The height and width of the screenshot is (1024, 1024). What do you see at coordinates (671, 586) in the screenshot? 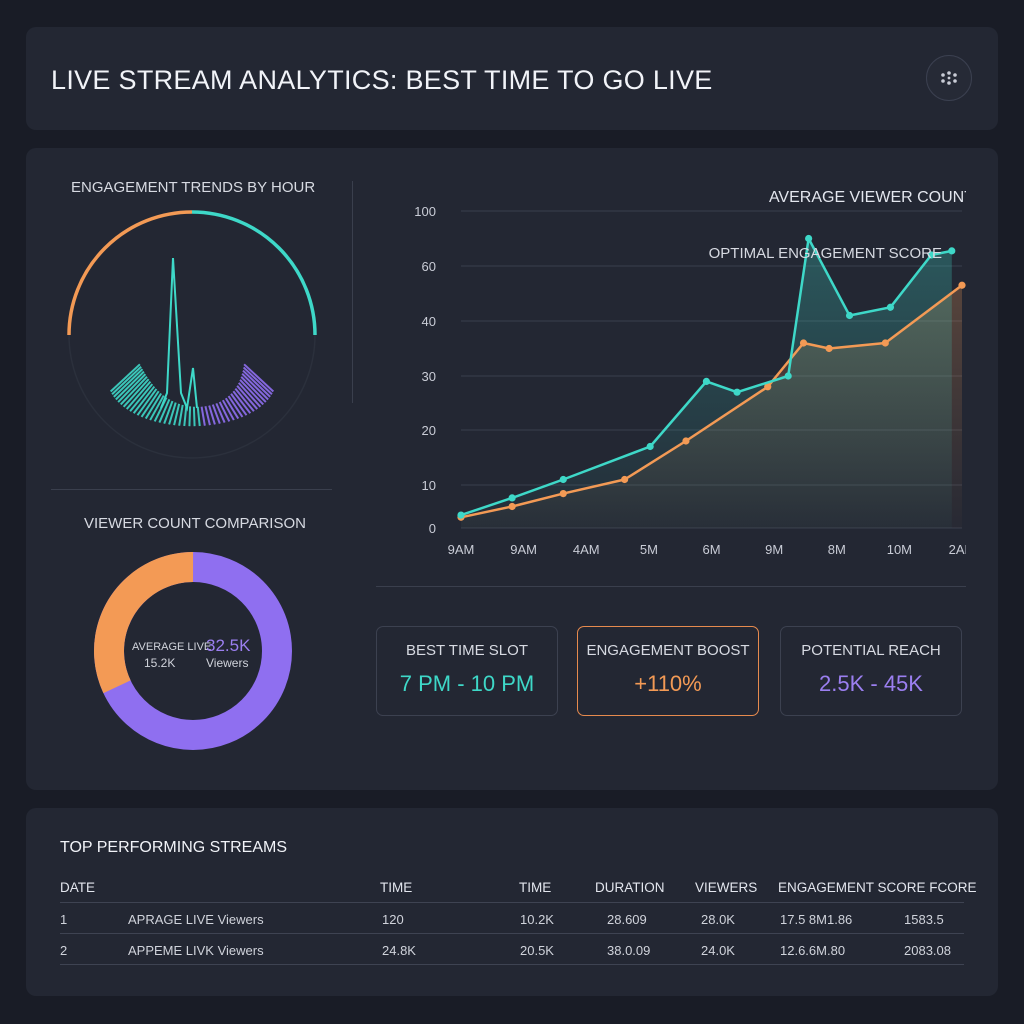
I see `chart-divider` at bounding box center [671, 586].